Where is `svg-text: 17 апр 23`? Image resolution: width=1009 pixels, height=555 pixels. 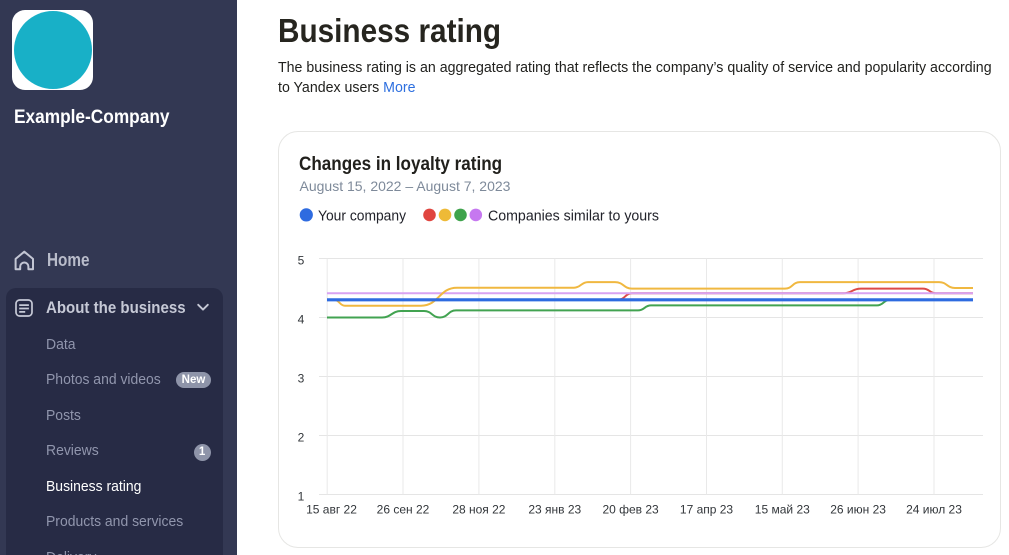 svg-text: 17 апр 23 is located at coordinates (707, 510).